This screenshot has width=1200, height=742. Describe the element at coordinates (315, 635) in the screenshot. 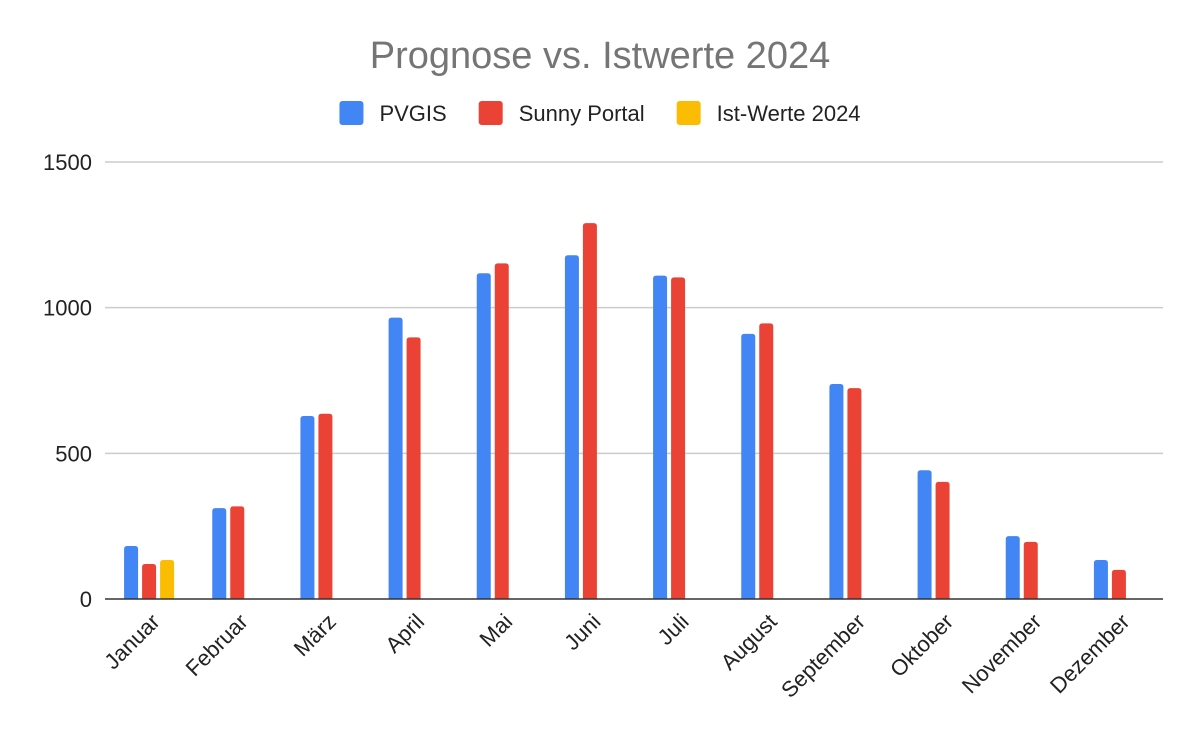

I see `x-tick-label: März` at that location.